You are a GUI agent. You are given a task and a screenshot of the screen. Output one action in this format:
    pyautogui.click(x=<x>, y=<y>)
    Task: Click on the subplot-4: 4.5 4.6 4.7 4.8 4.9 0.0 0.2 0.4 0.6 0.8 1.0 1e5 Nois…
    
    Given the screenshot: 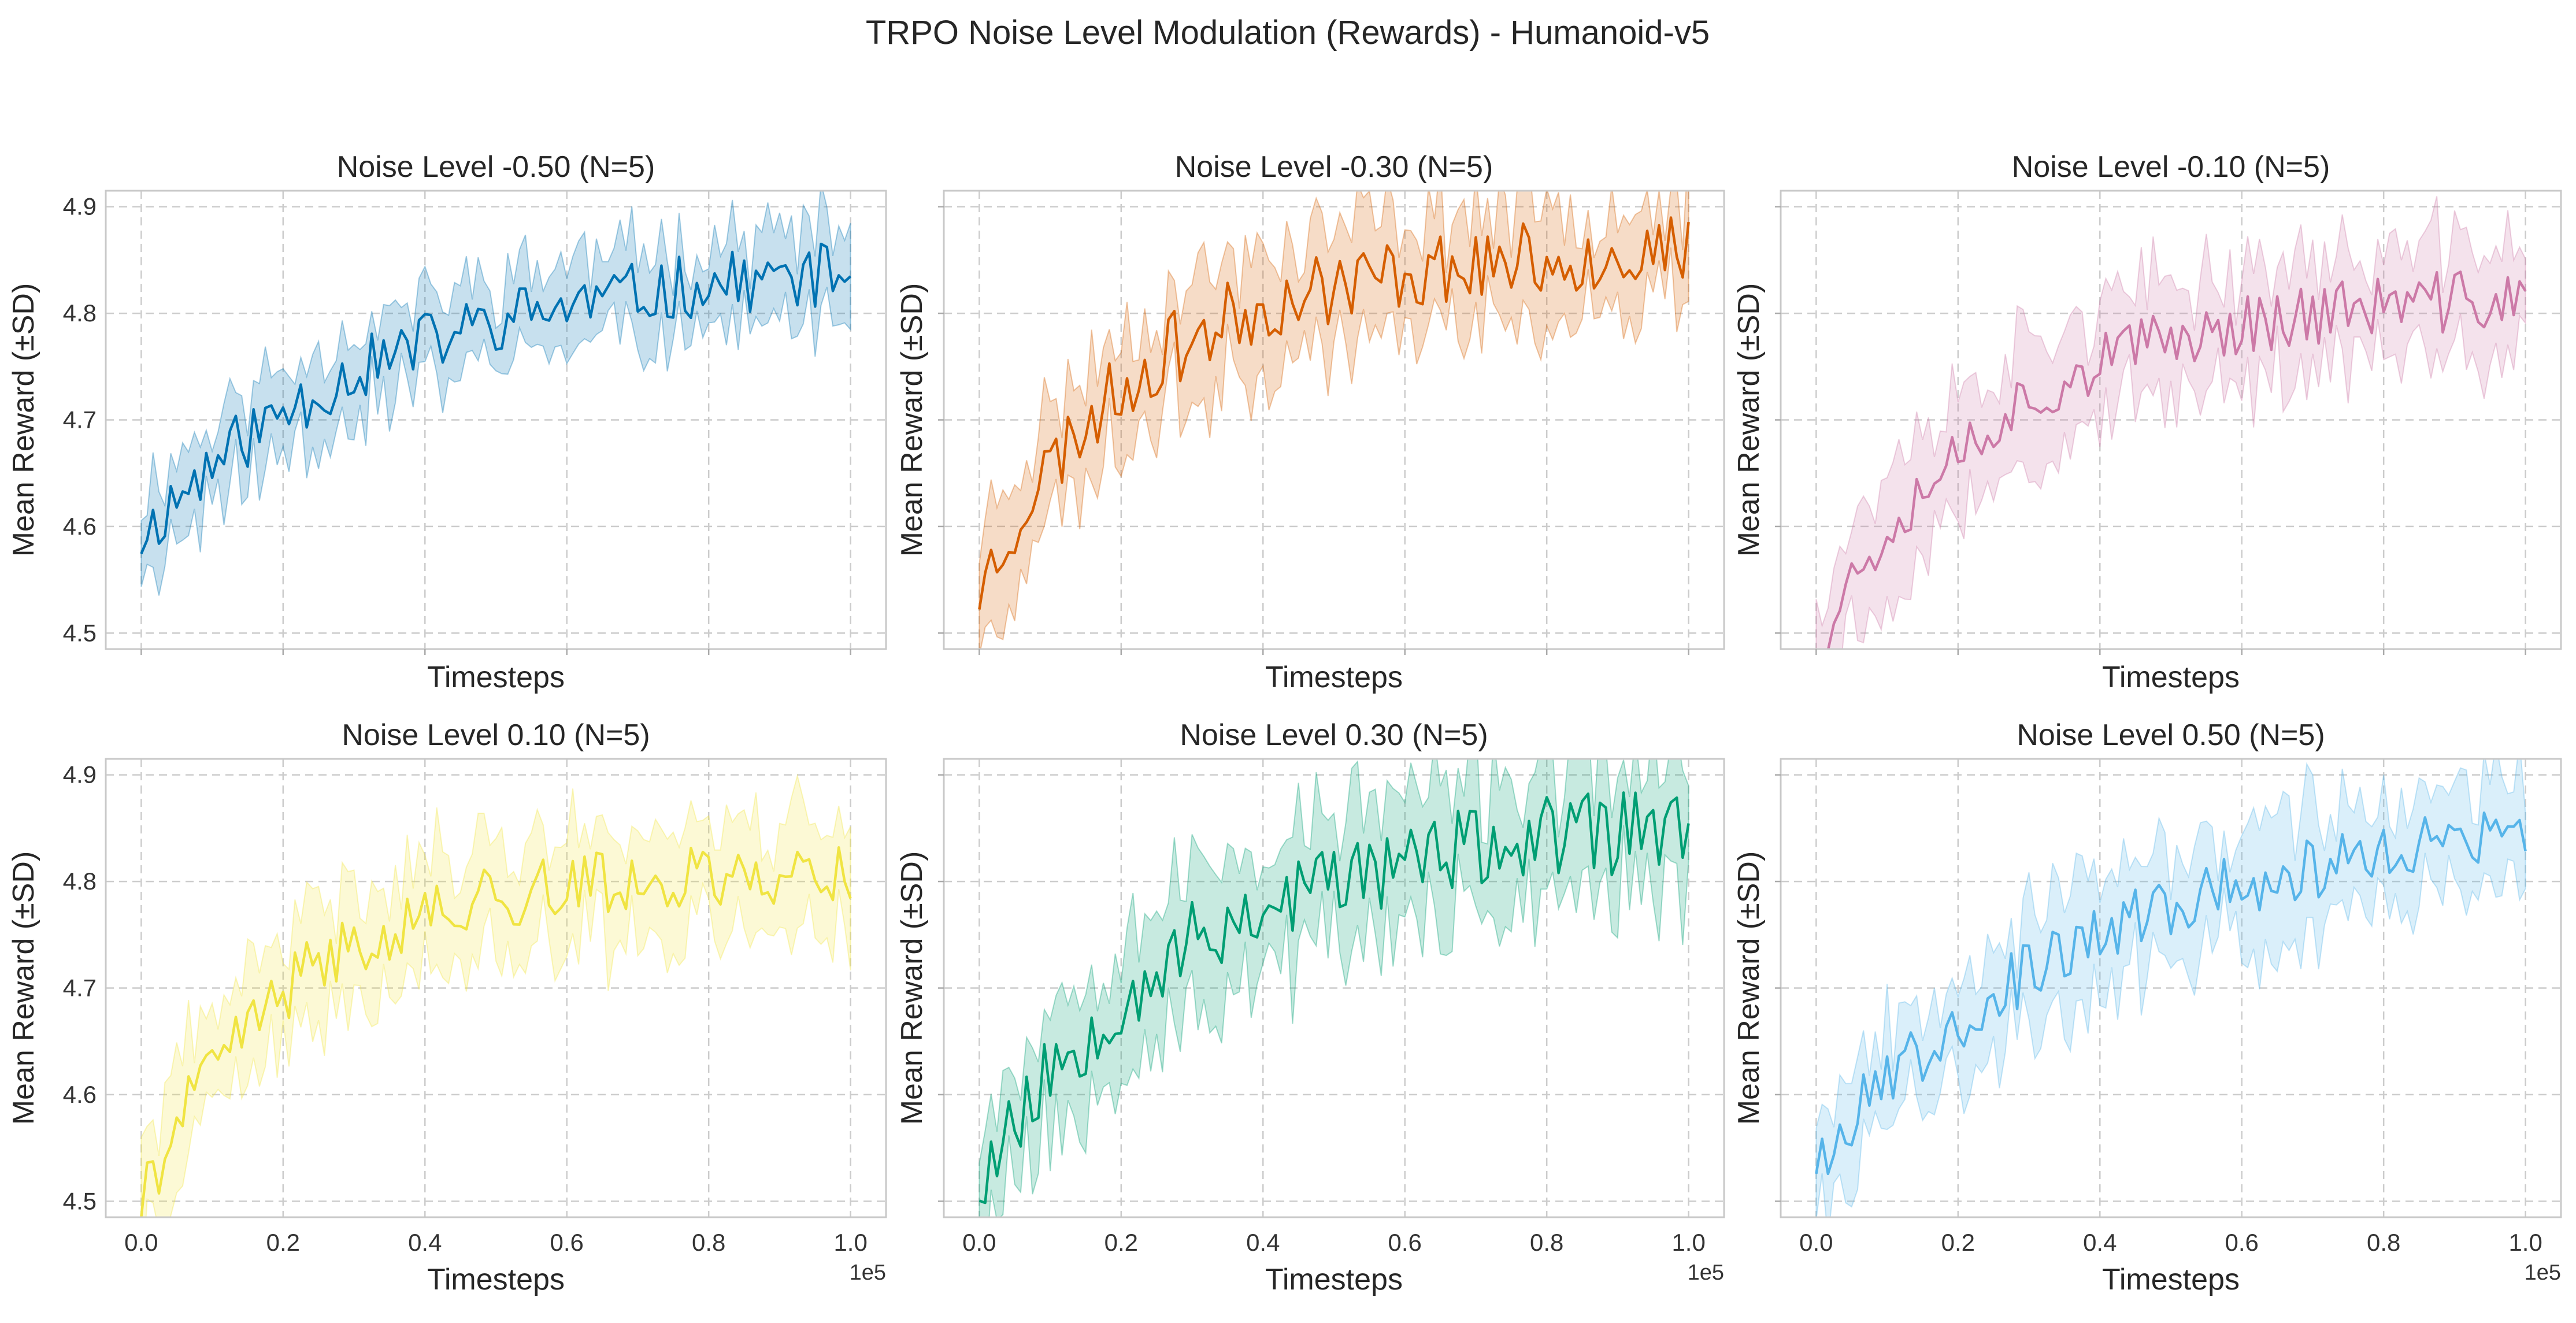 What is the action you would take?
    pyautogui.click(x=447, y=1007)
    